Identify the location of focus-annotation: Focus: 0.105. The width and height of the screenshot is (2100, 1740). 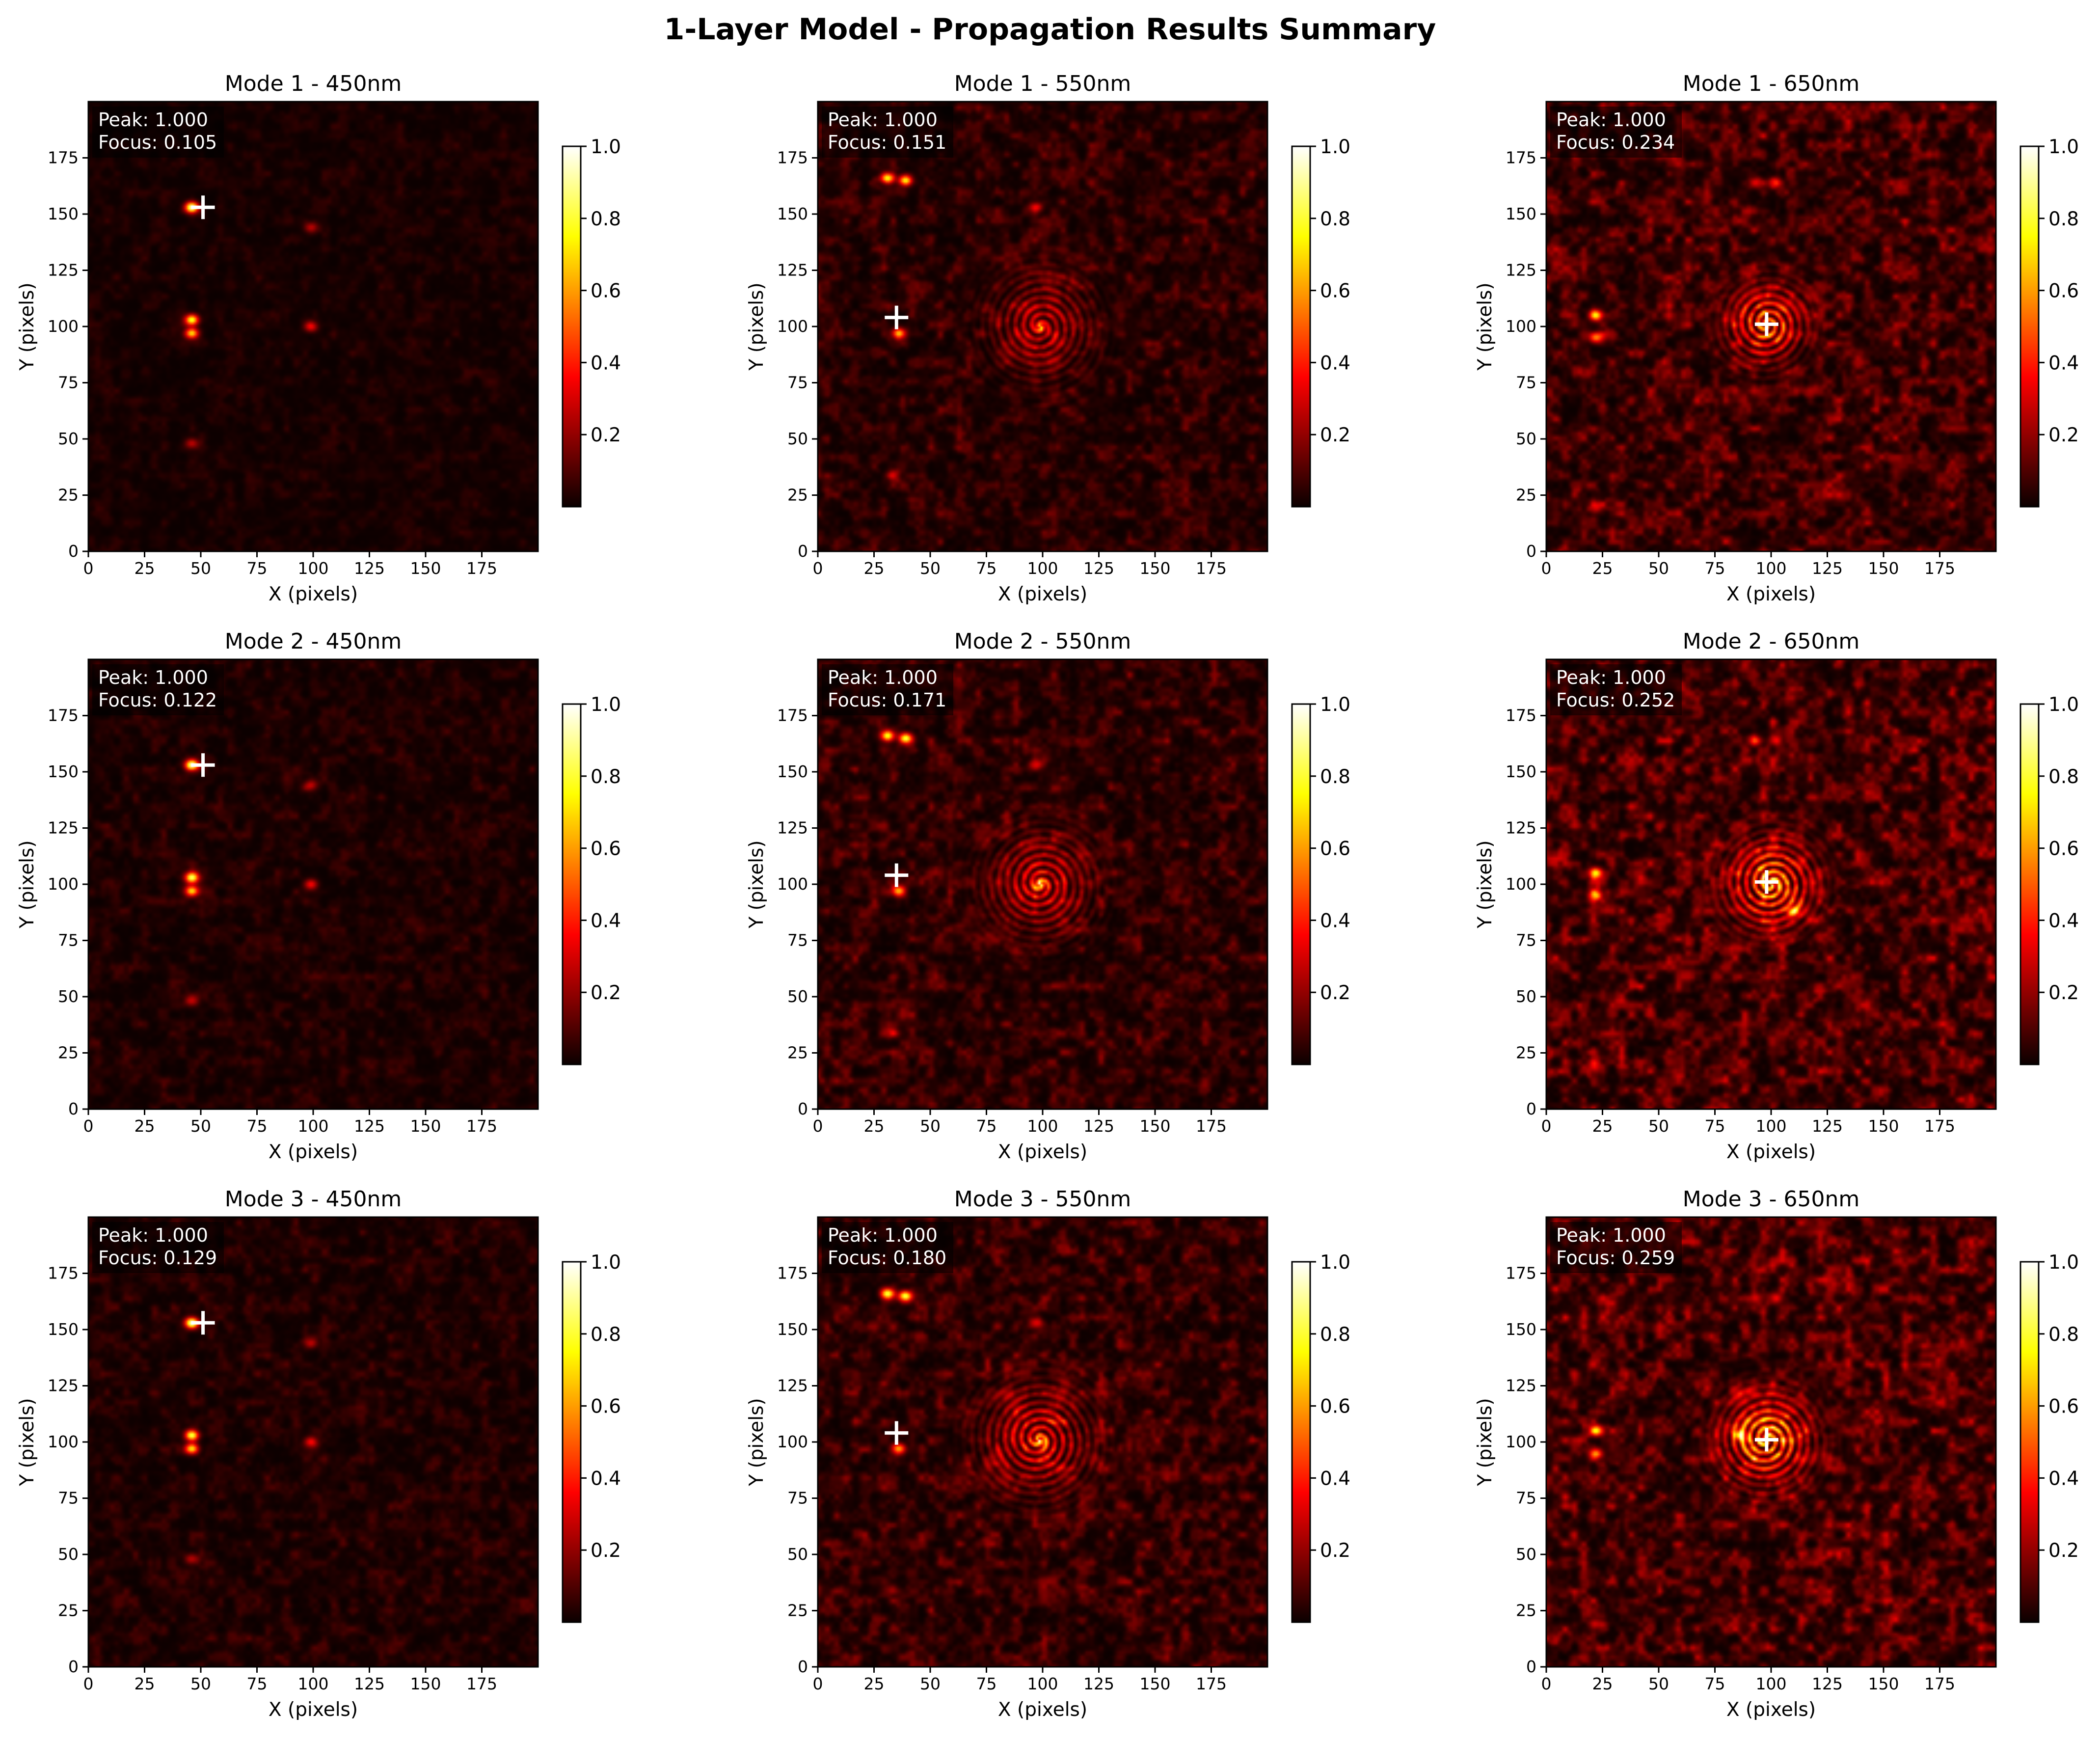
(157, 143).